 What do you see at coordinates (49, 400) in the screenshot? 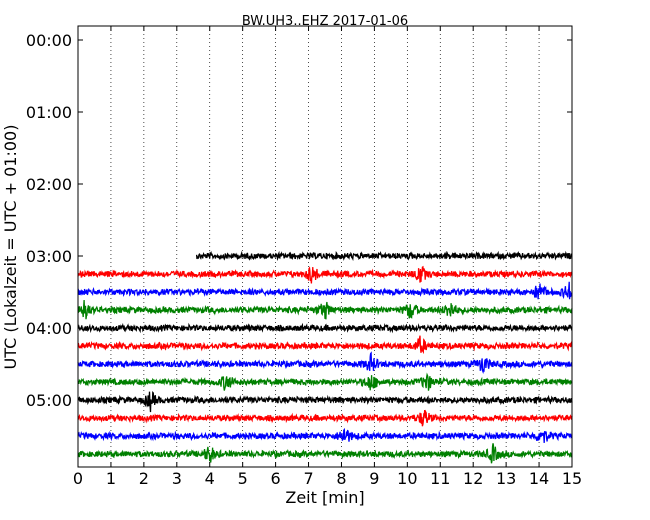
I see `y-tick-label: 05:00` at bounding box center [49, 400].